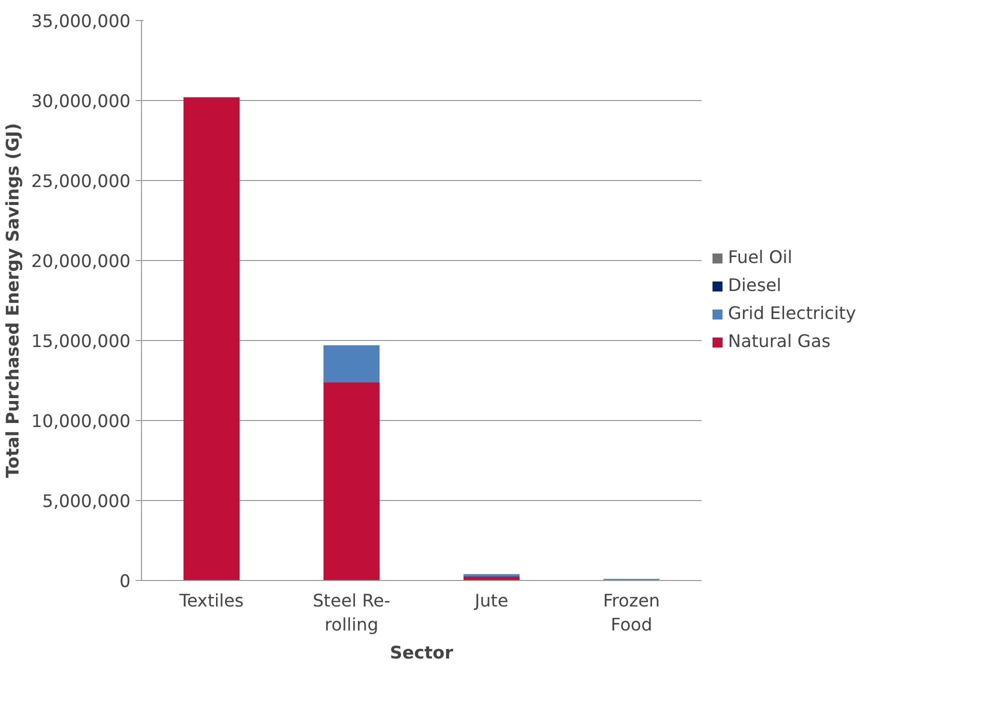 The image size is (999, 727). Describe the element at coordinates (760, 258) in the screenshot. I see `legend-label: Fuel Oil` at that location.